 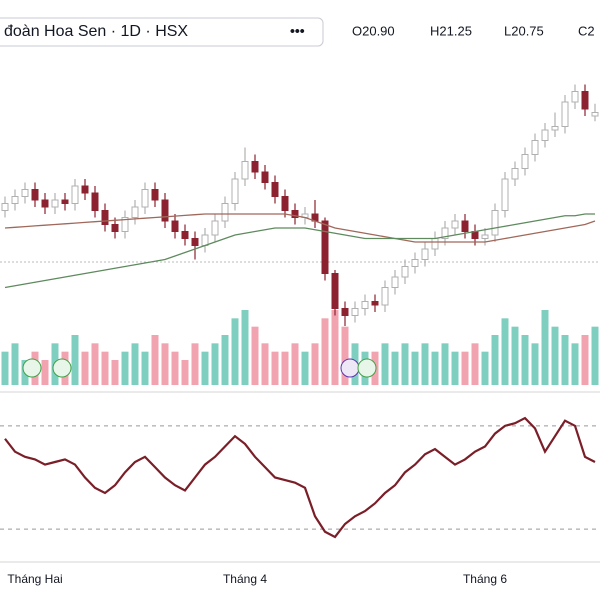 What do you see at coordinates (297, 31) in the screenshot?
I see `more-button: •••` at bounding box center [297, 31].